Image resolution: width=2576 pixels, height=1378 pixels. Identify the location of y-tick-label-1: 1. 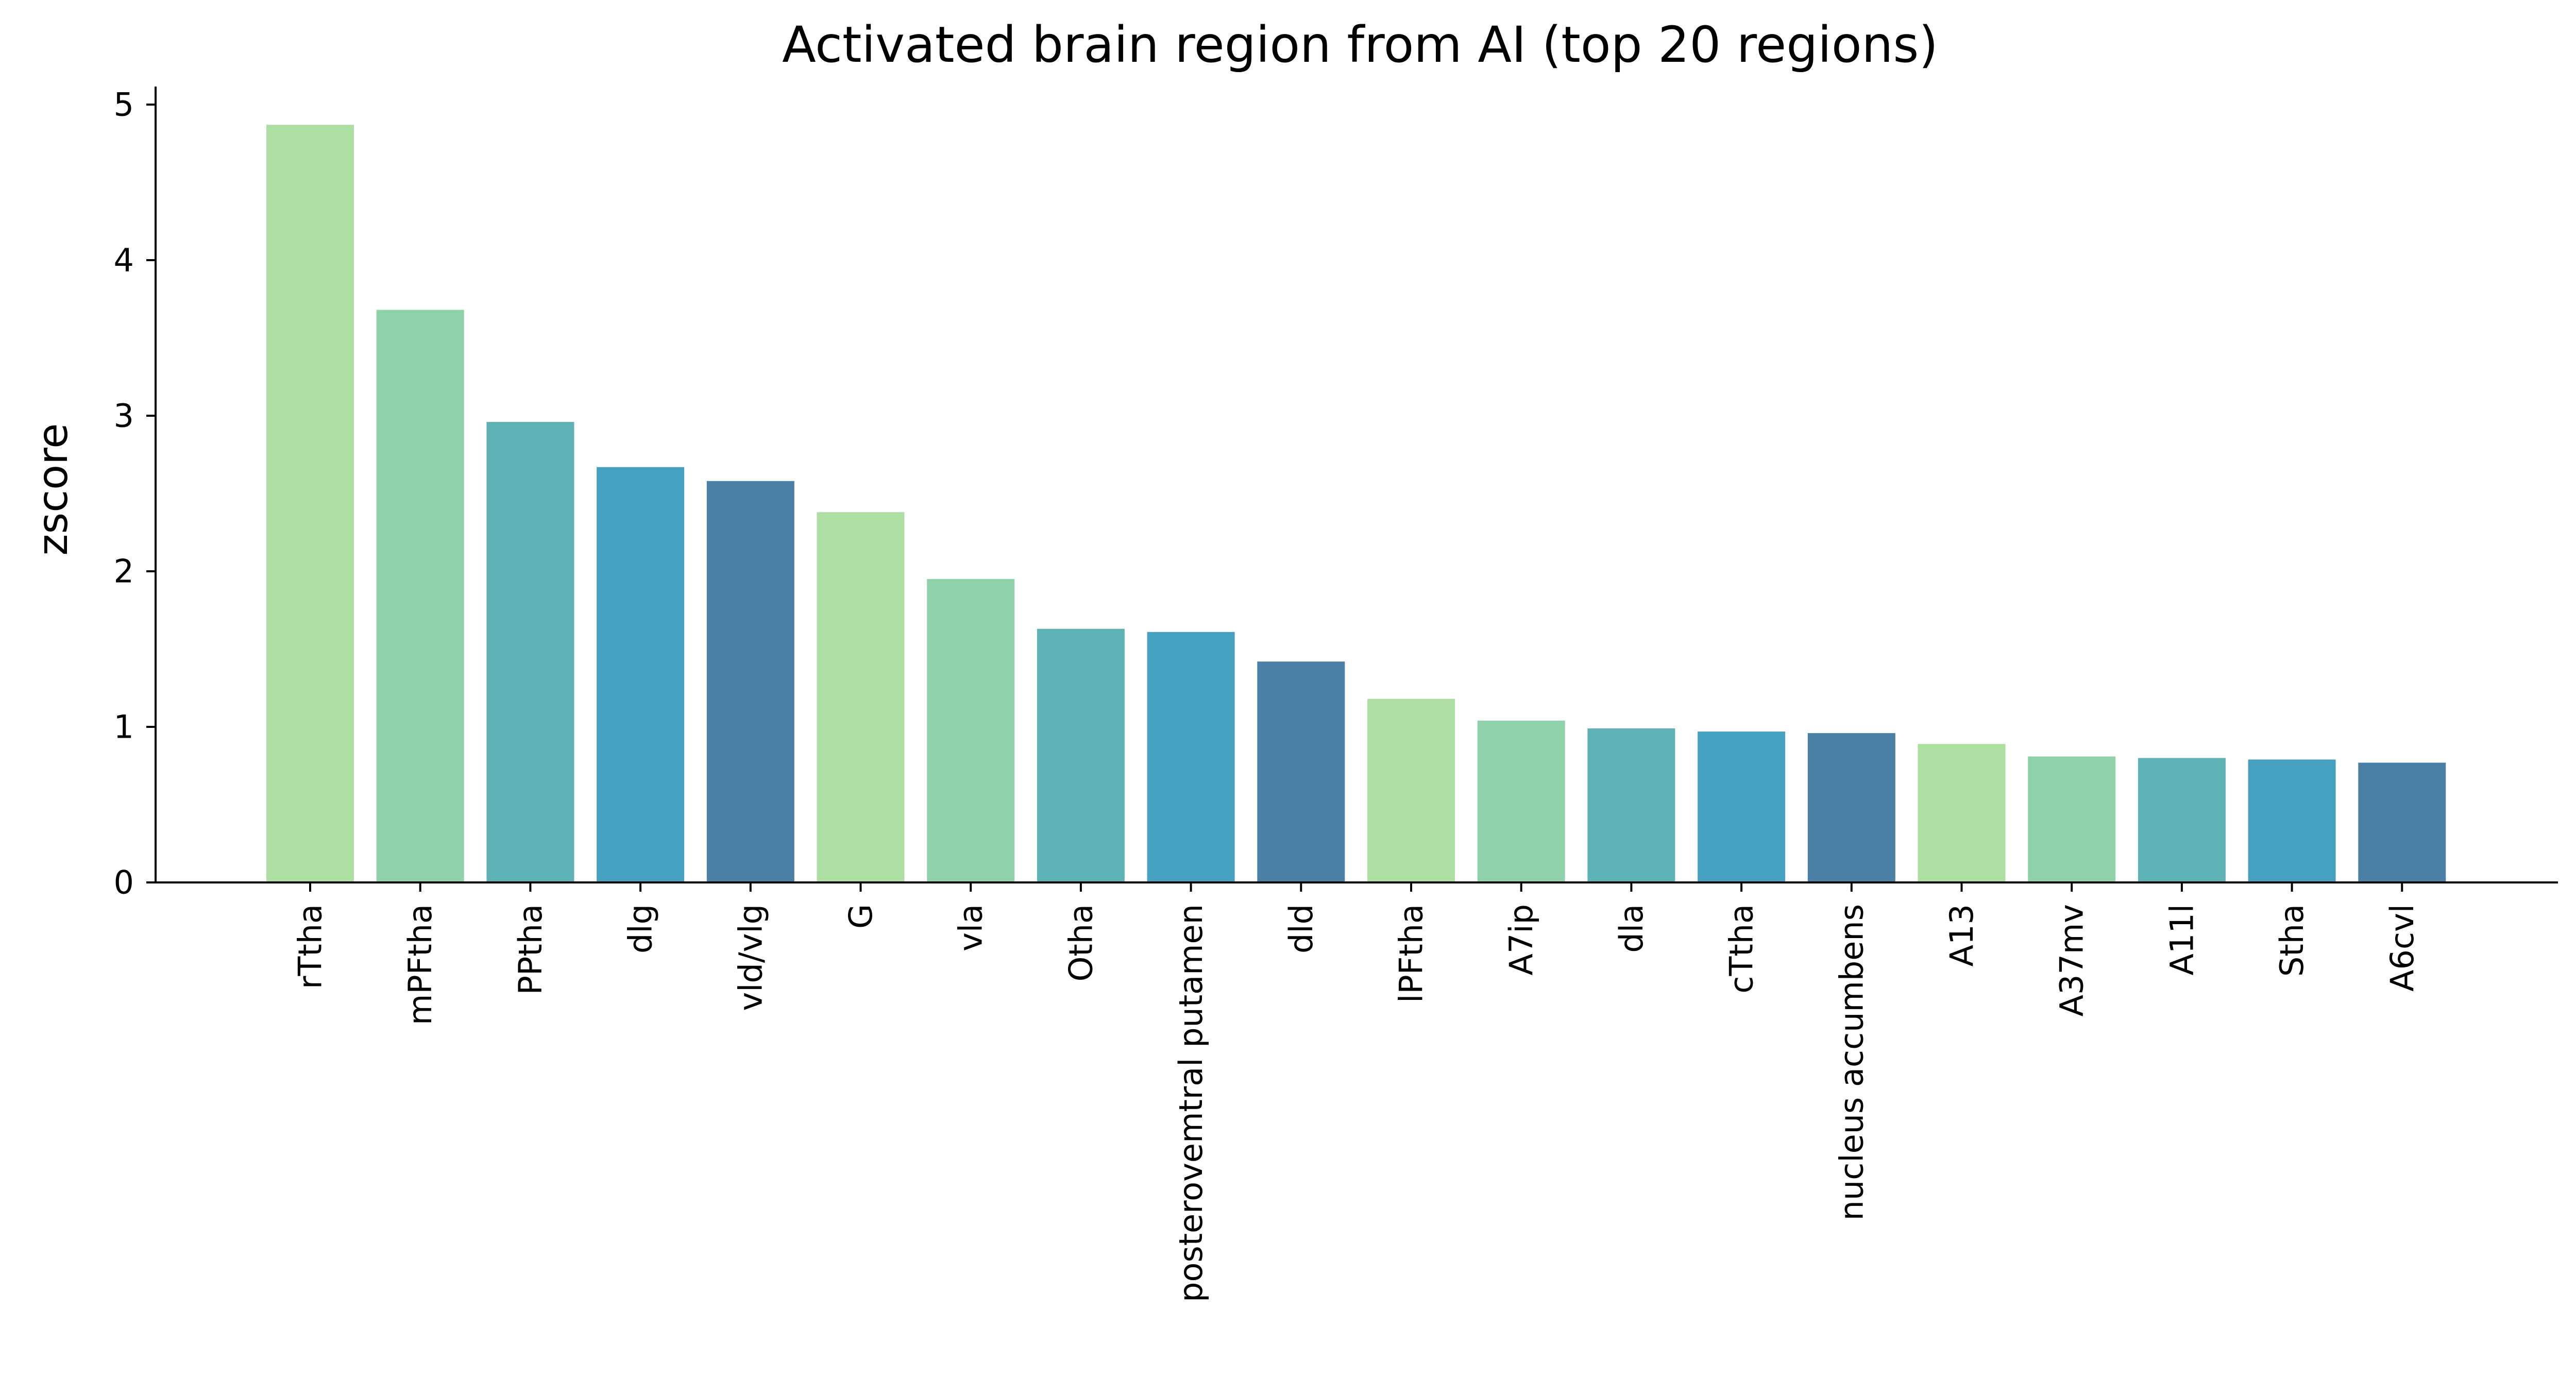
(124, 727).